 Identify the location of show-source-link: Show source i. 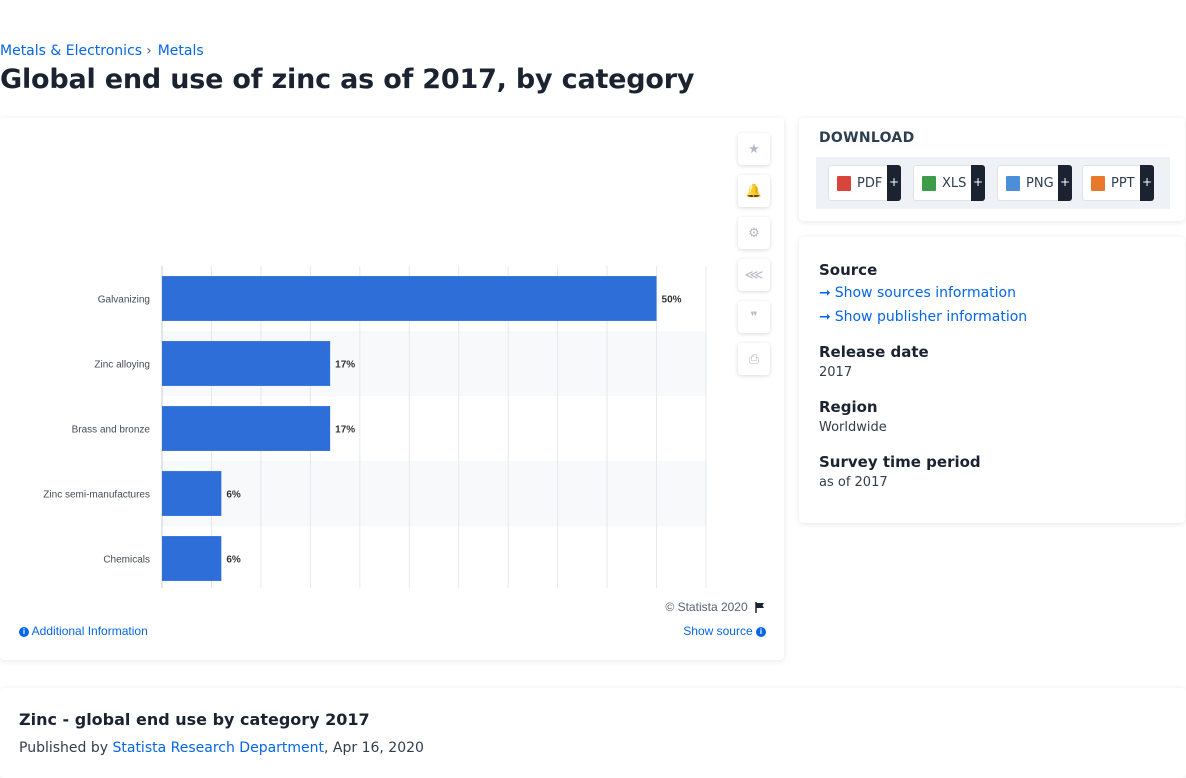
(724, 631).